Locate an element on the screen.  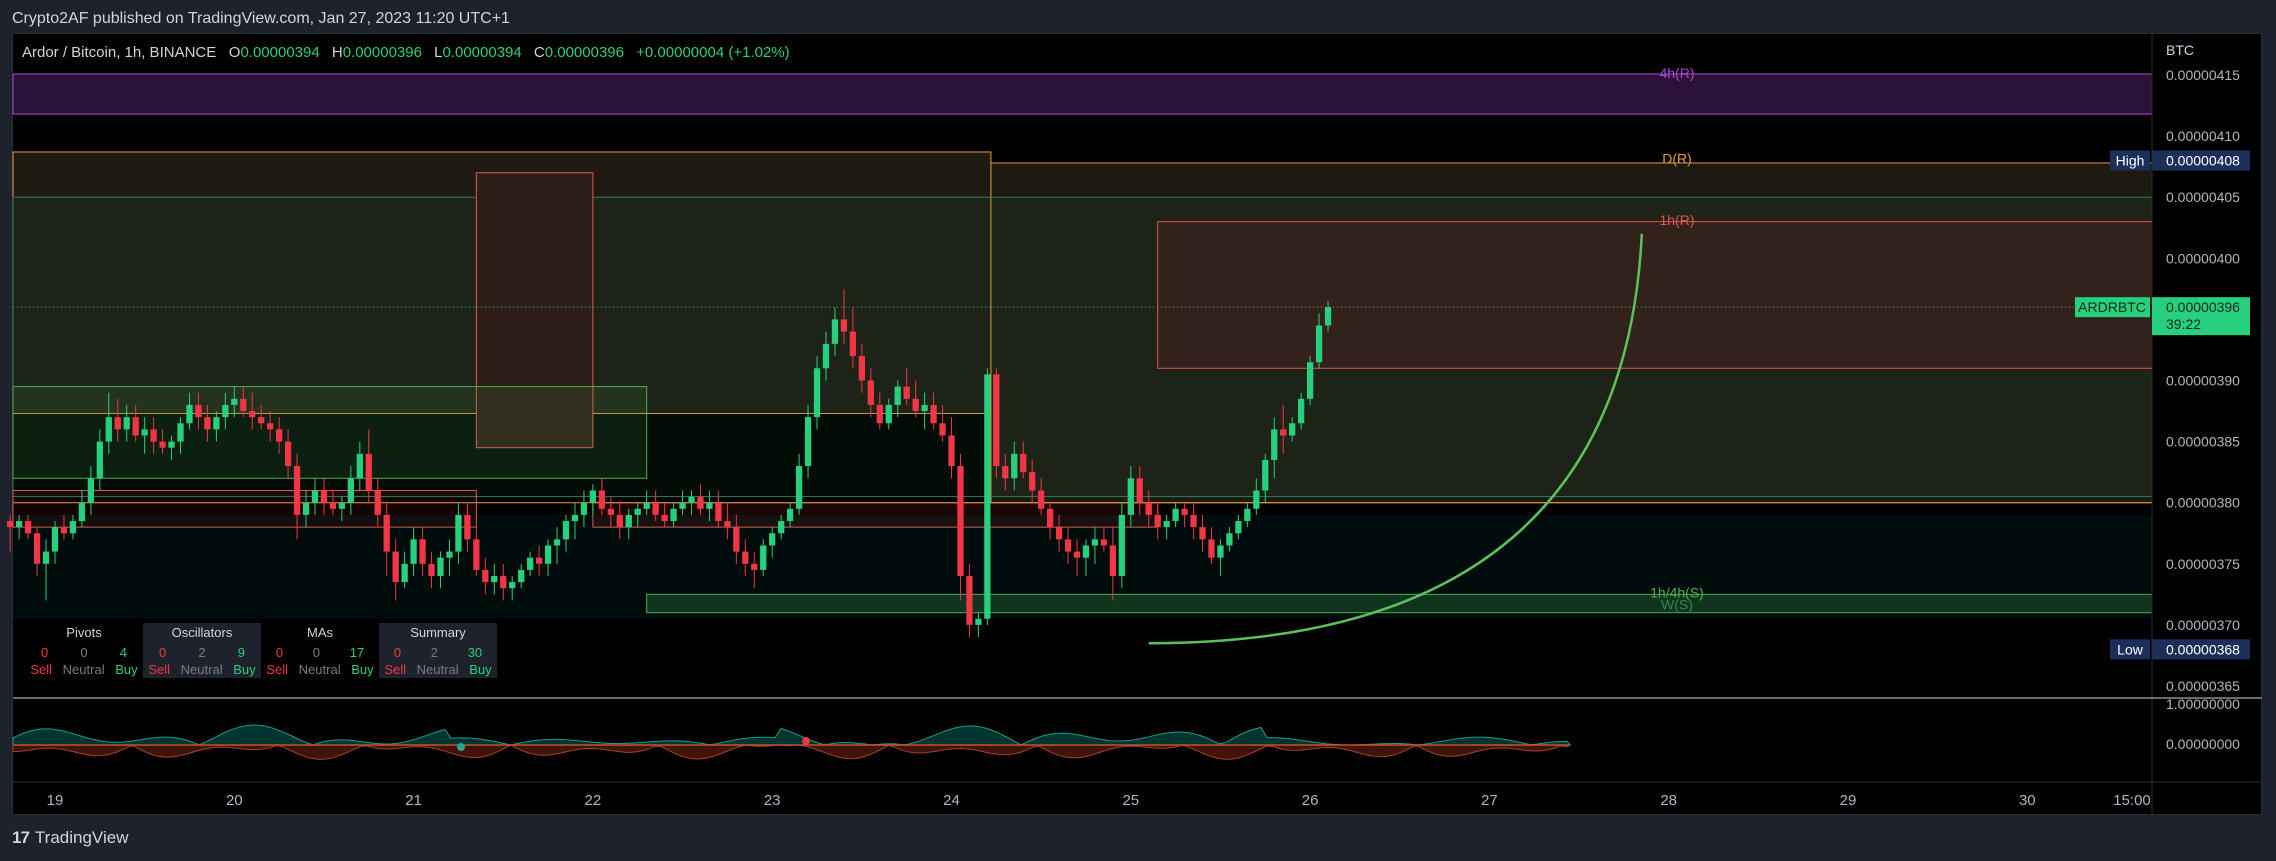
price-tick-label: 0.00000365 is located at coordinates (2203, 686).